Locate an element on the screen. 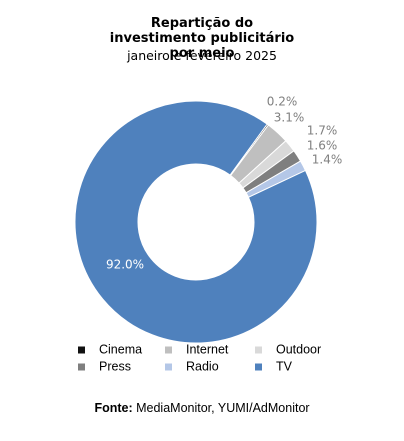  data-label: 1.7% is located at coordinates (322, 131).